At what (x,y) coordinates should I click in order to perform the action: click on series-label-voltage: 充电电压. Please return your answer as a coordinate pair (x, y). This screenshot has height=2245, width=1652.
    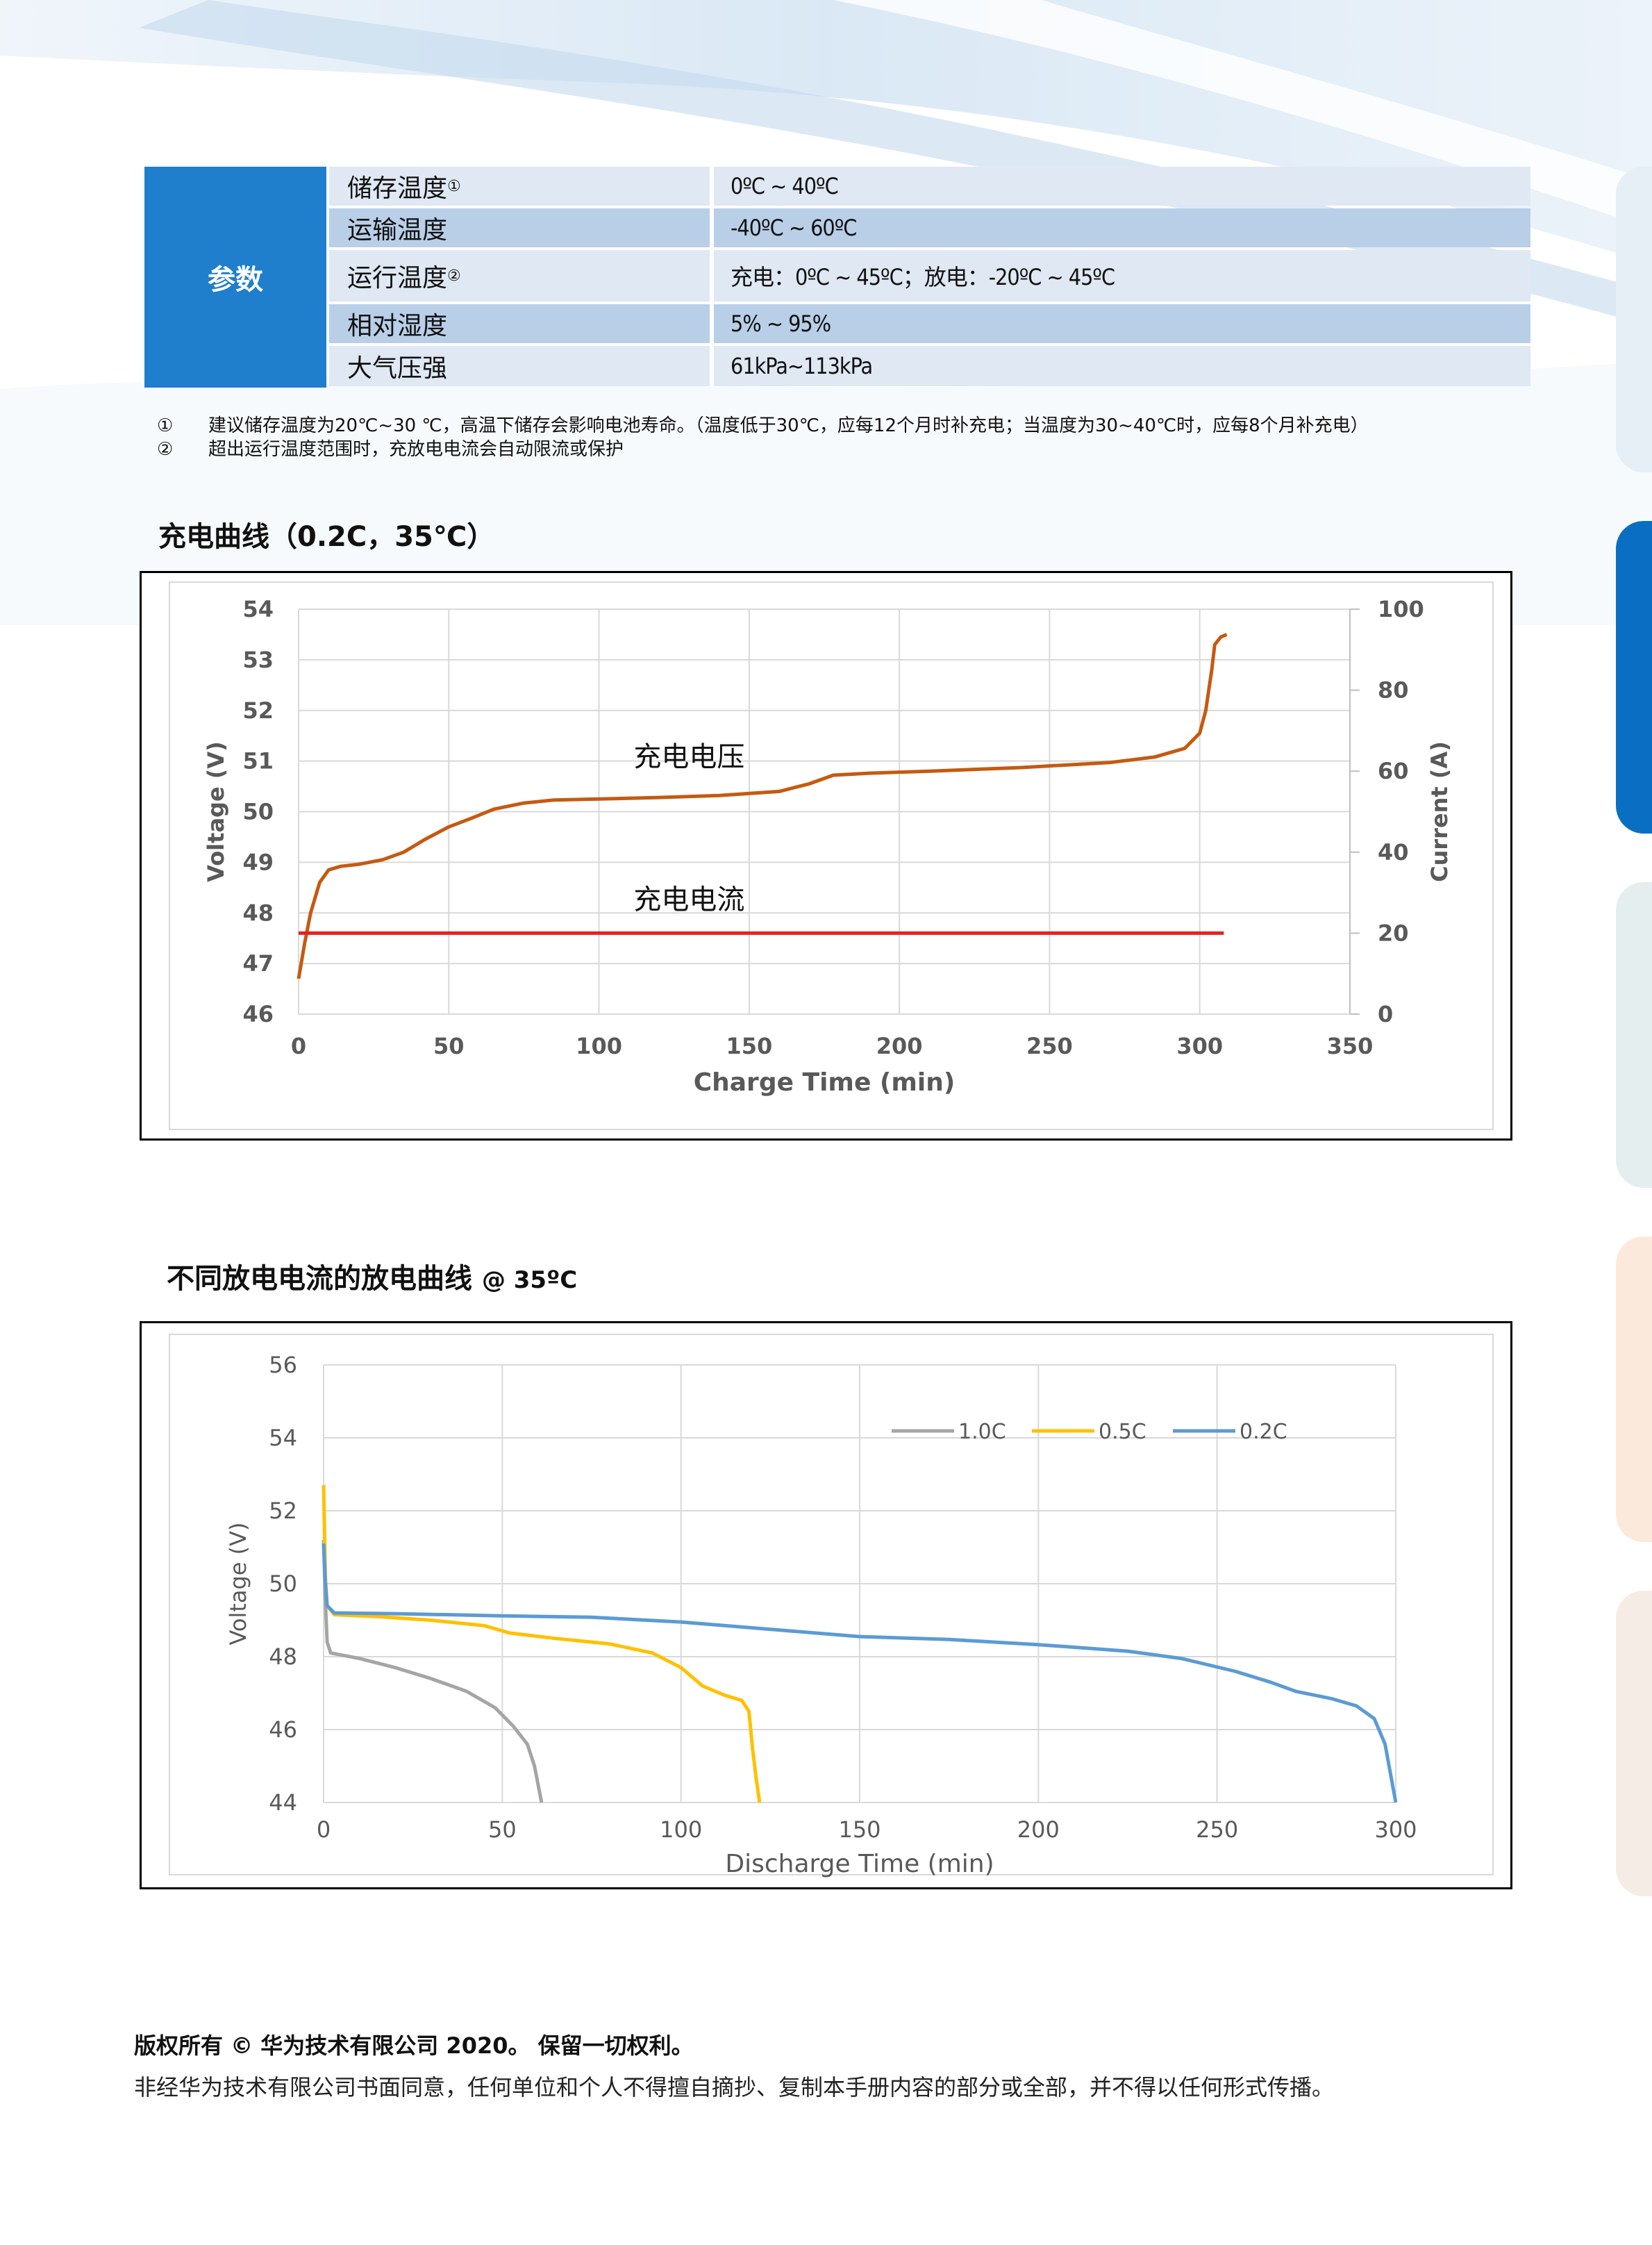
    Looking at the image, I should click on (688, 757).